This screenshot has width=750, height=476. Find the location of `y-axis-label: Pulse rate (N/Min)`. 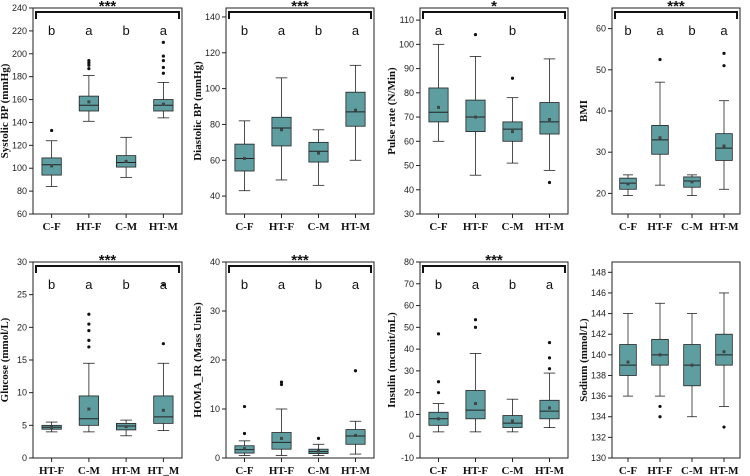

y-axis-label: Pulse rate (N/Min) is located at coordinates (392, 111).